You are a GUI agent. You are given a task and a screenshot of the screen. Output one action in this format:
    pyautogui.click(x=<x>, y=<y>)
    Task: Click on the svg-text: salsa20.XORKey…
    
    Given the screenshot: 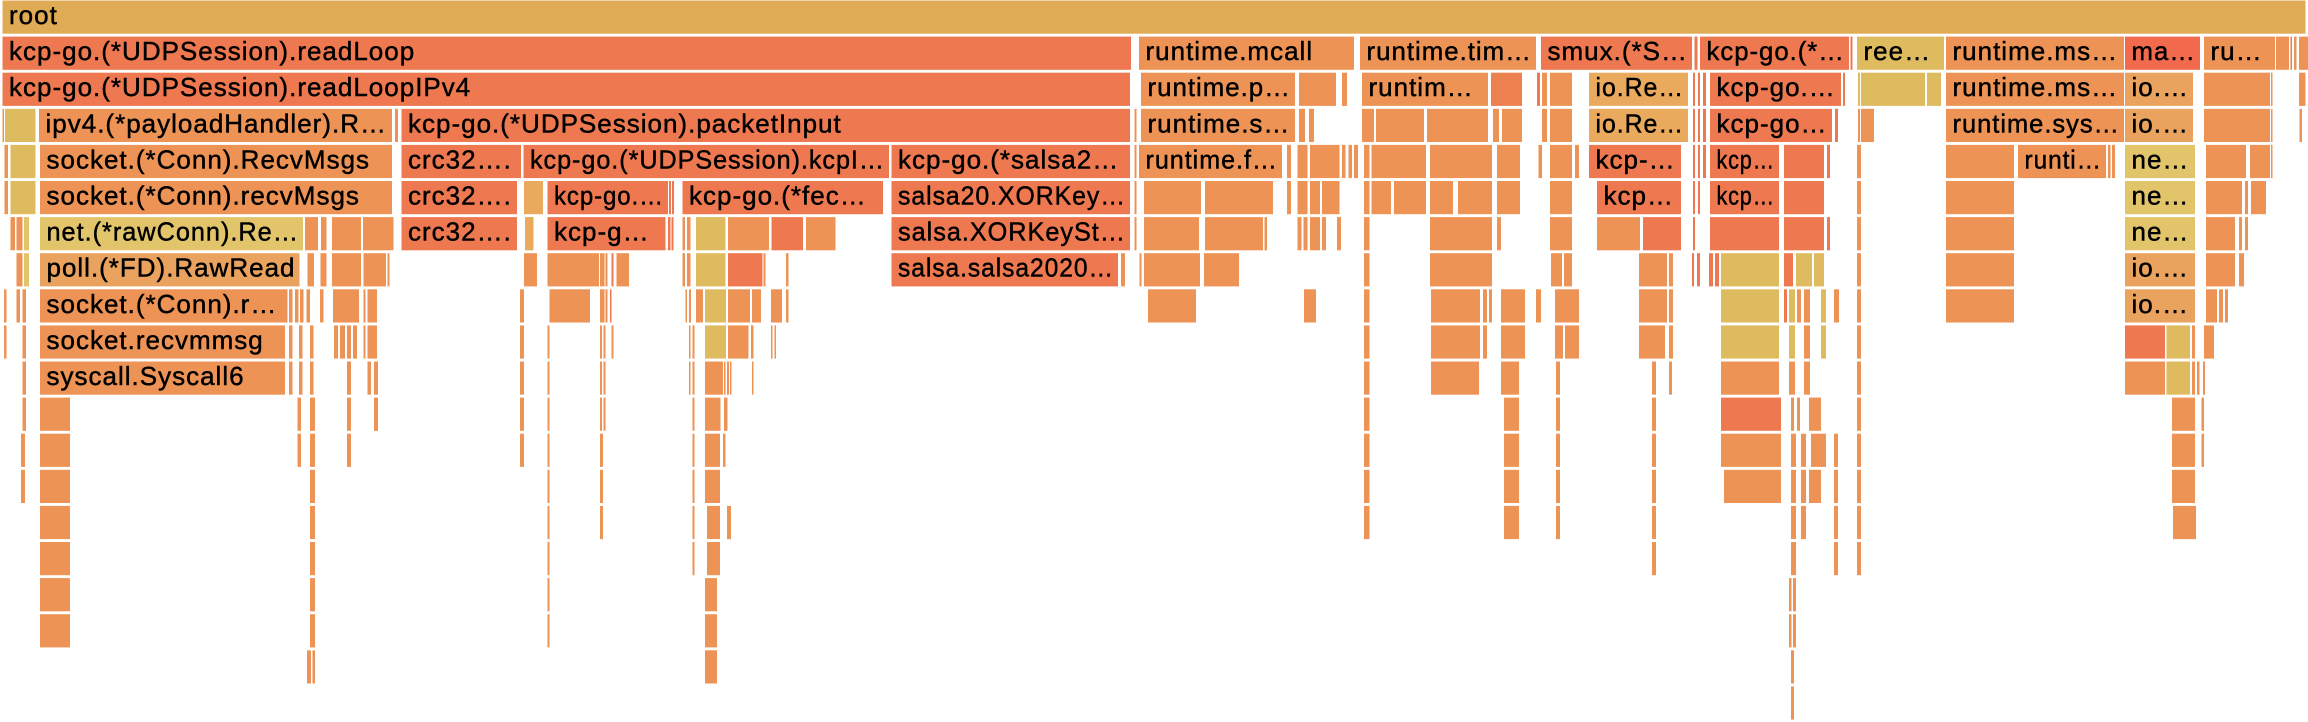 What is the action you would take?
    pyautogui.click(x=1012, y=196)
    